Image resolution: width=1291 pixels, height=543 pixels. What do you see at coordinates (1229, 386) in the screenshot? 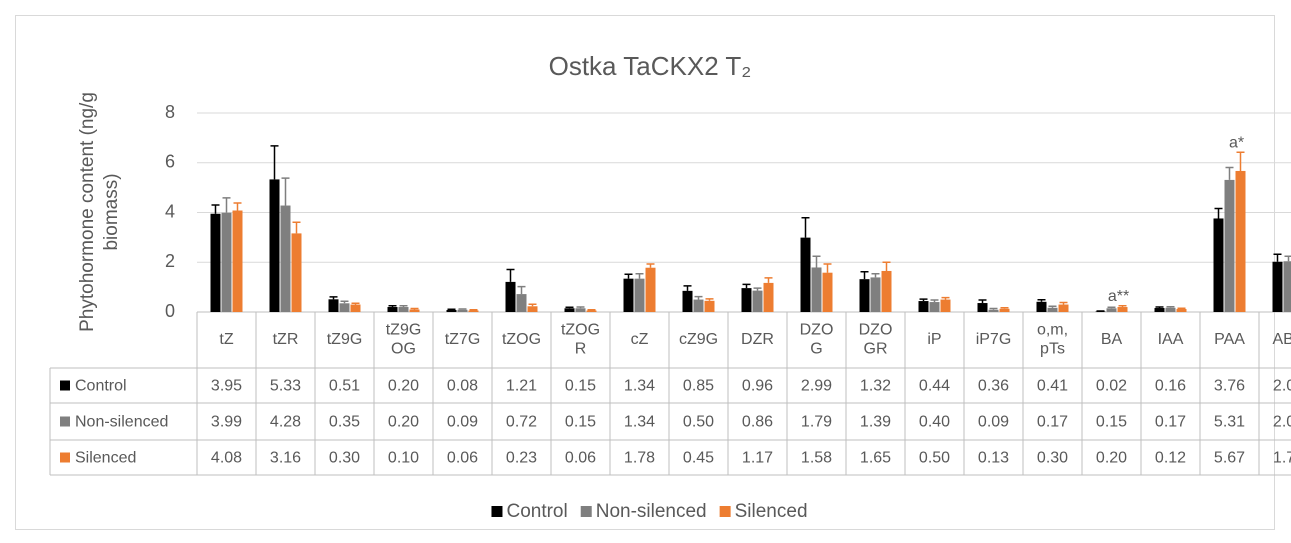
I see `table-cell: 3.76` at bounding box center [1229, 386].